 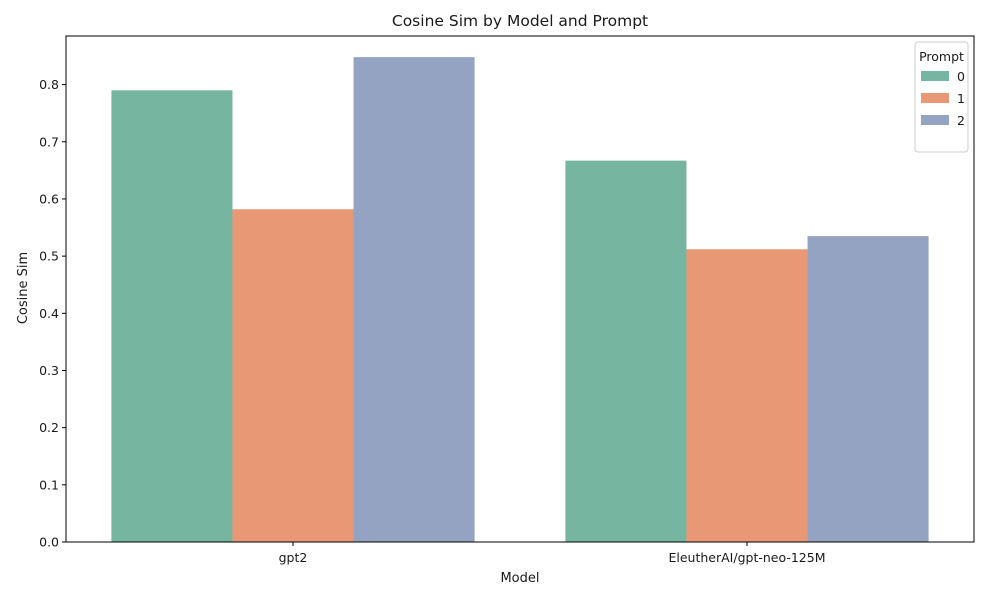 What do you see at coordinates (293, 557) in the screenshot?
I see `x-tick-label: gpt2` at bounding box center [293, 557].